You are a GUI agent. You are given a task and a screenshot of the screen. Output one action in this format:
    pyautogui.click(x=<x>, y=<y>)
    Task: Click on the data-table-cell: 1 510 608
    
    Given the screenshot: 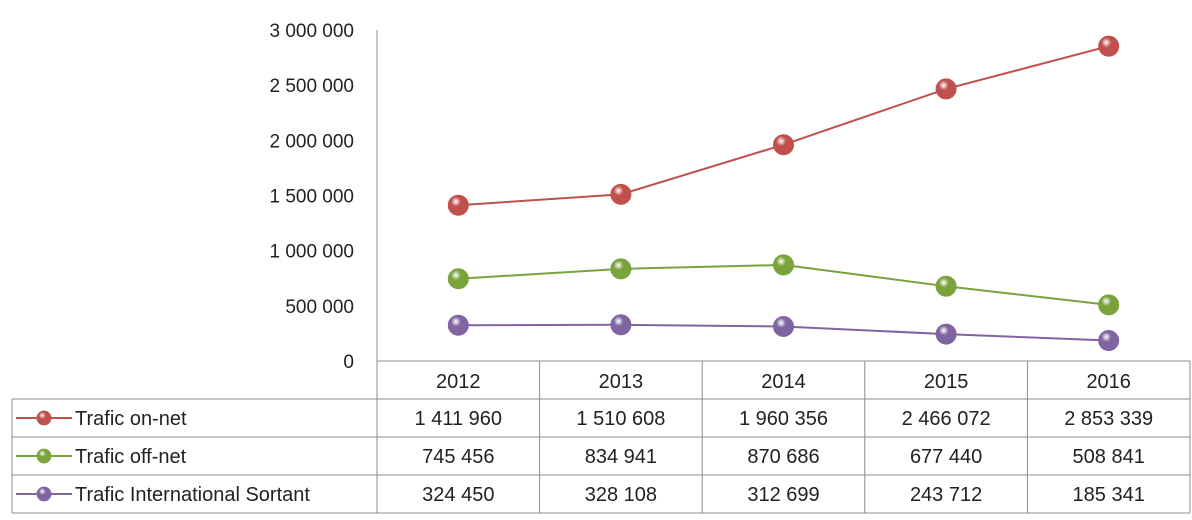 What is the action you would take?
    pyautogui.click(x=620, y=419)
    